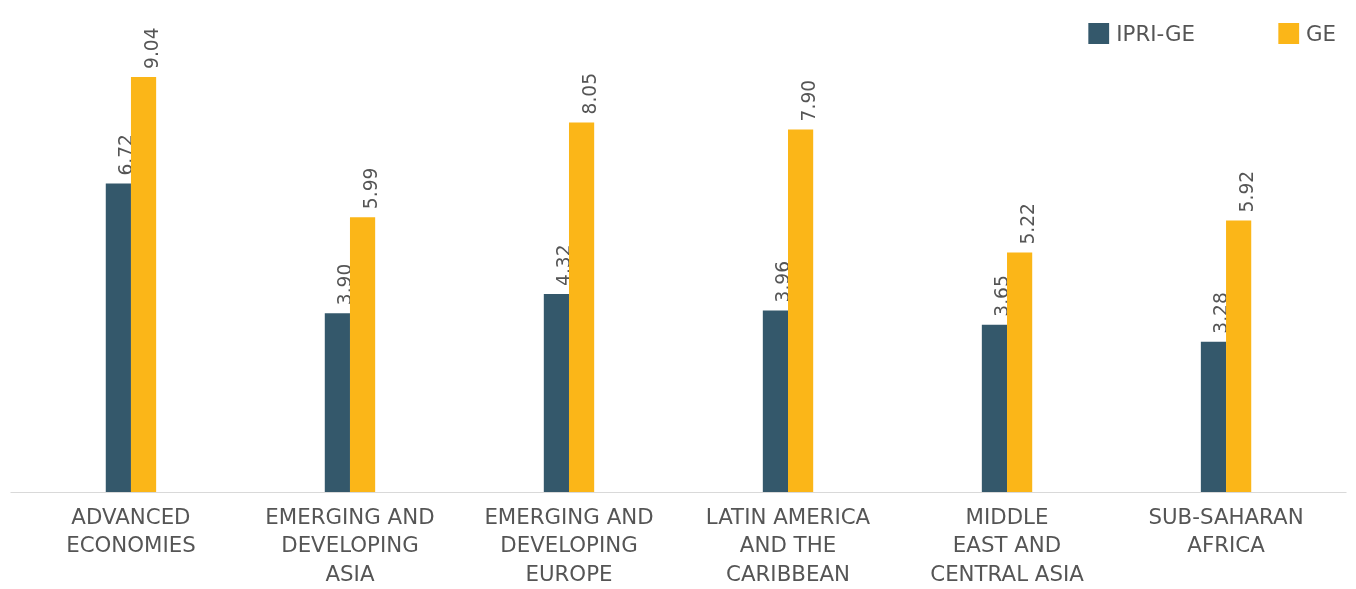 Image resolution: width=1356 pixels, height=589 pixels. What do you see at coordinates (788, 544) in the screenshot?
I see `x-tick-label: LATIN AMERICA AND THE CARIBBEAN` at bounding box center [788, 544].